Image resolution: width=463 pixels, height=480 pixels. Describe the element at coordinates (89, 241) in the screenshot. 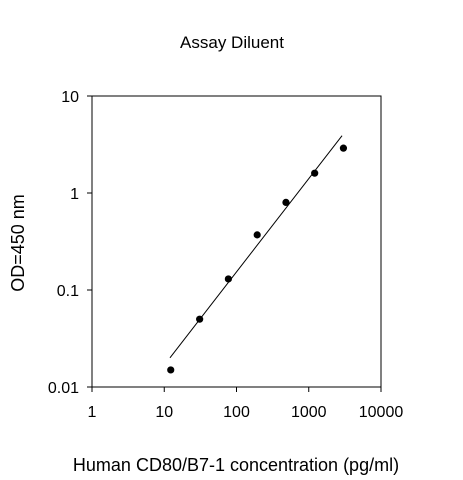

I see `y-axis-ticks` at that location.